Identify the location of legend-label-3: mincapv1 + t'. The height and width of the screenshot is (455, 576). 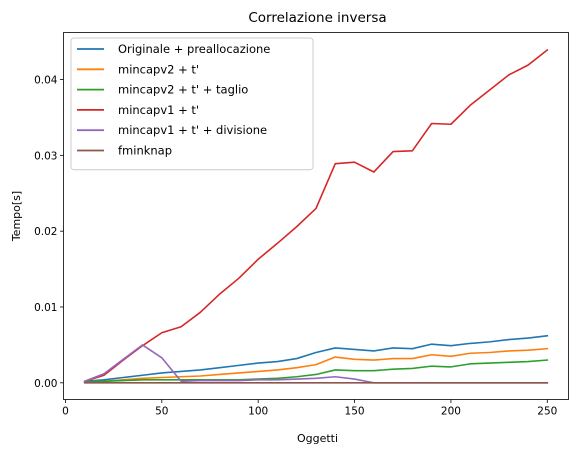
(158, 110).